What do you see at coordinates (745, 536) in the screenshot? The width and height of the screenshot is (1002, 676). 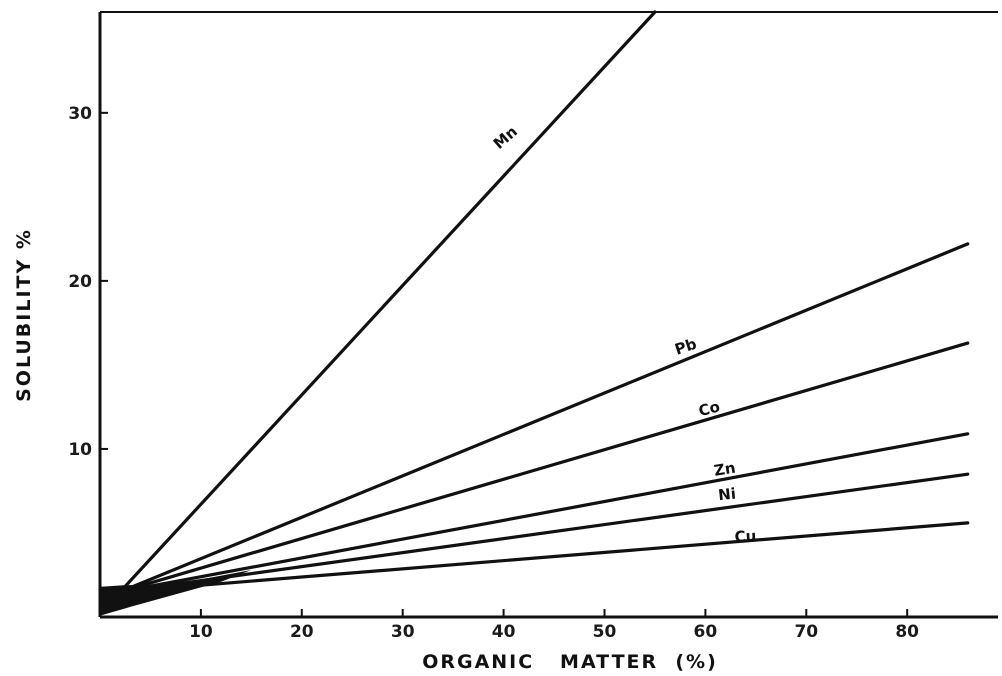 I see `series-label-cu: Cu` at bounding box center [745, 536].